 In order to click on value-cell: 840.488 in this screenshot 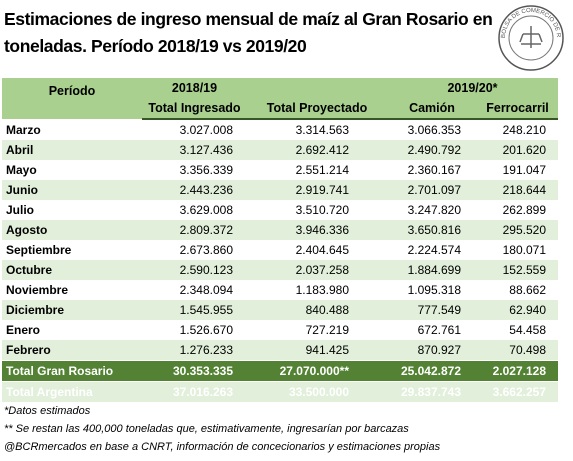, I will do `click(317, 310)`.